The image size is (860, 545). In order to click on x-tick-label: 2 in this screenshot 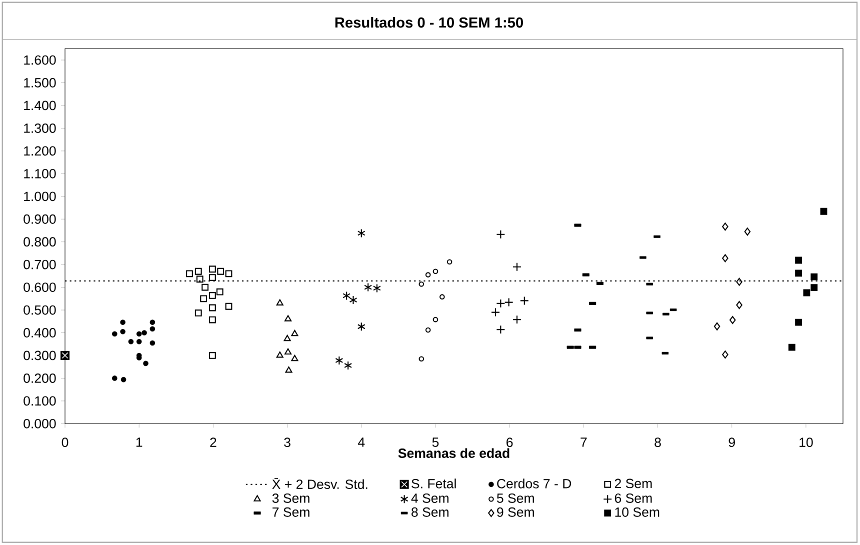, I will do `click(213, 443)`.